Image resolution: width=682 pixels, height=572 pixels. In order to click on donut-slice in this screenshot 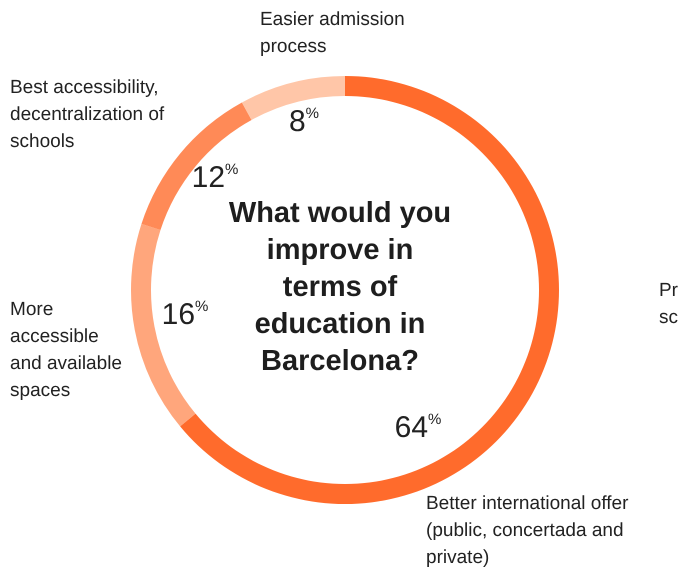, I will do `click(163, 325)`.